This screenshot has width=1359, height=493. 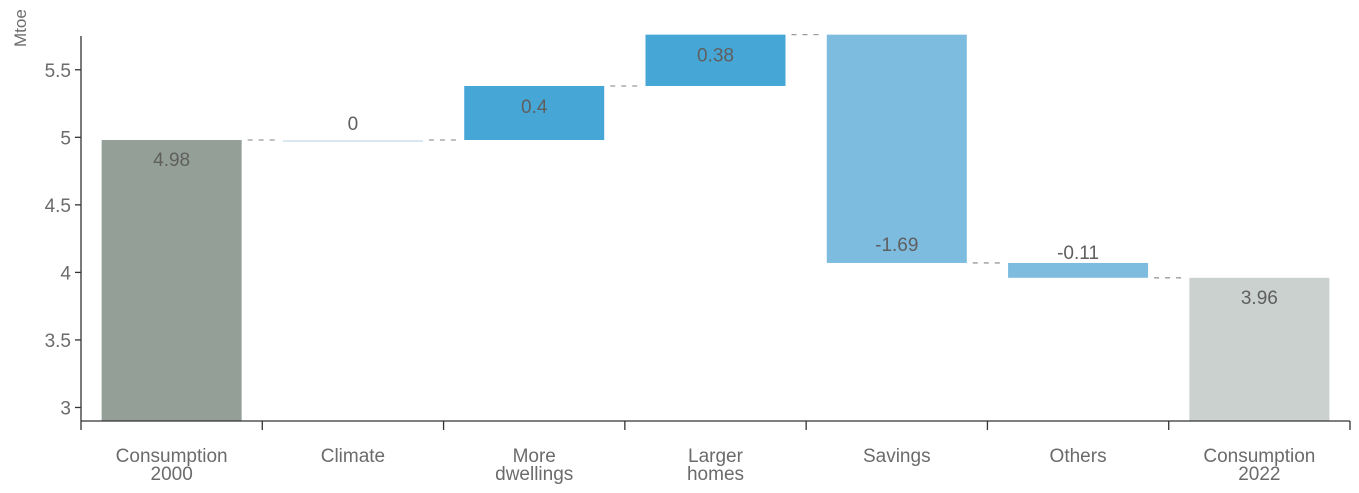 I want to click on value-label-3: 0.38, so click(x=715, y=56).